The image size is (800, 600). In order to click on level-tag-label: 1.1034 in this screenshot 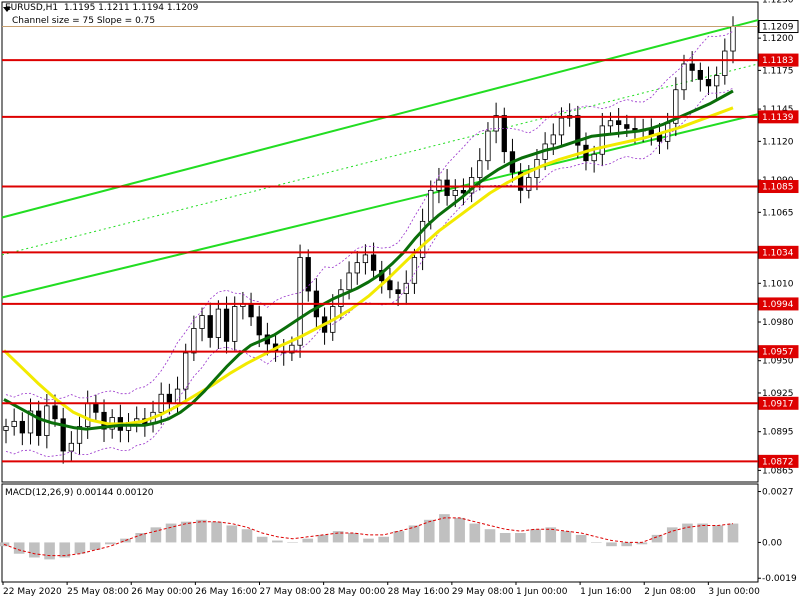, I will do `click(778, 253)`.